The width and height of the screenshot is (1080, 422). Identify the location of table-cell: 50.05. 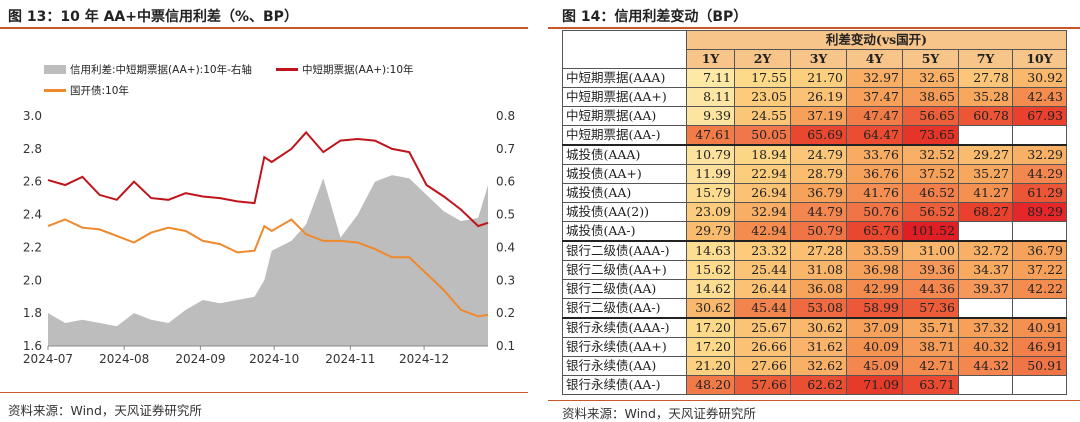
(762, 135).